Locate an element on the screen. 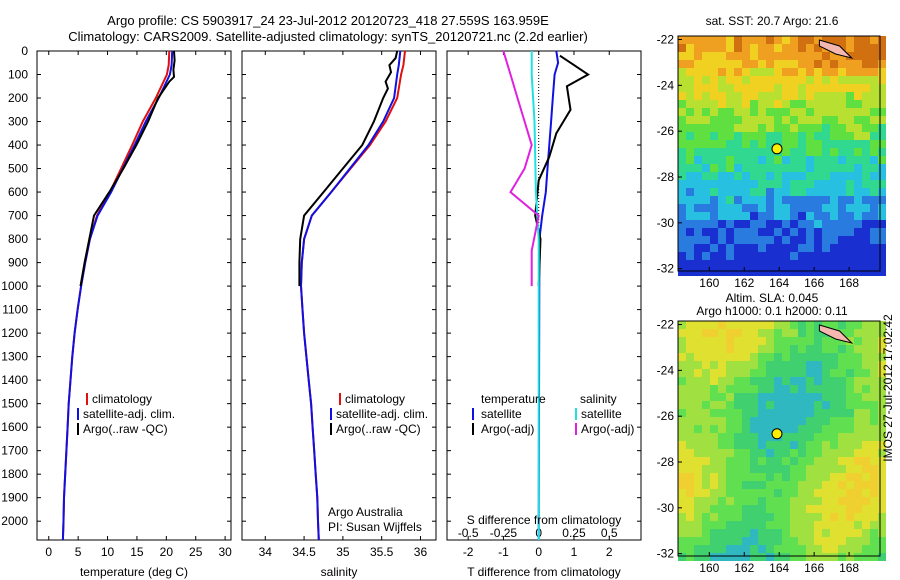 Image resolution: width=900 pixels, height=580 pixels. x-tick-label: 34.5 is located at coordinates (304, 552).